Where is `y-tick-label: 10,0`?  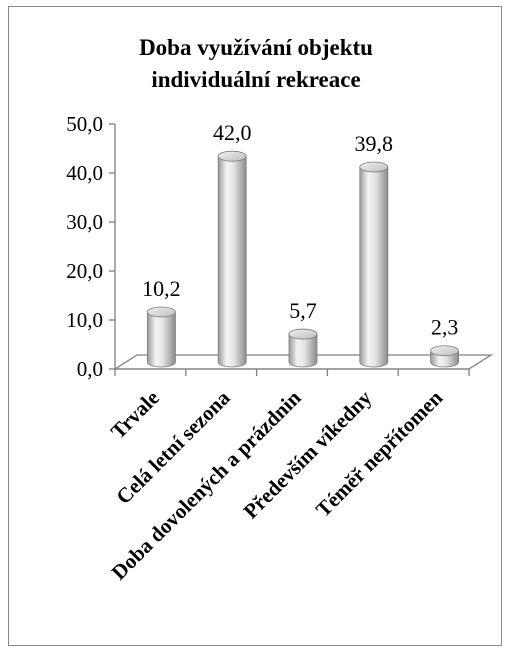 y-tick-label: 10,0 is located at coordinates (84, 320).